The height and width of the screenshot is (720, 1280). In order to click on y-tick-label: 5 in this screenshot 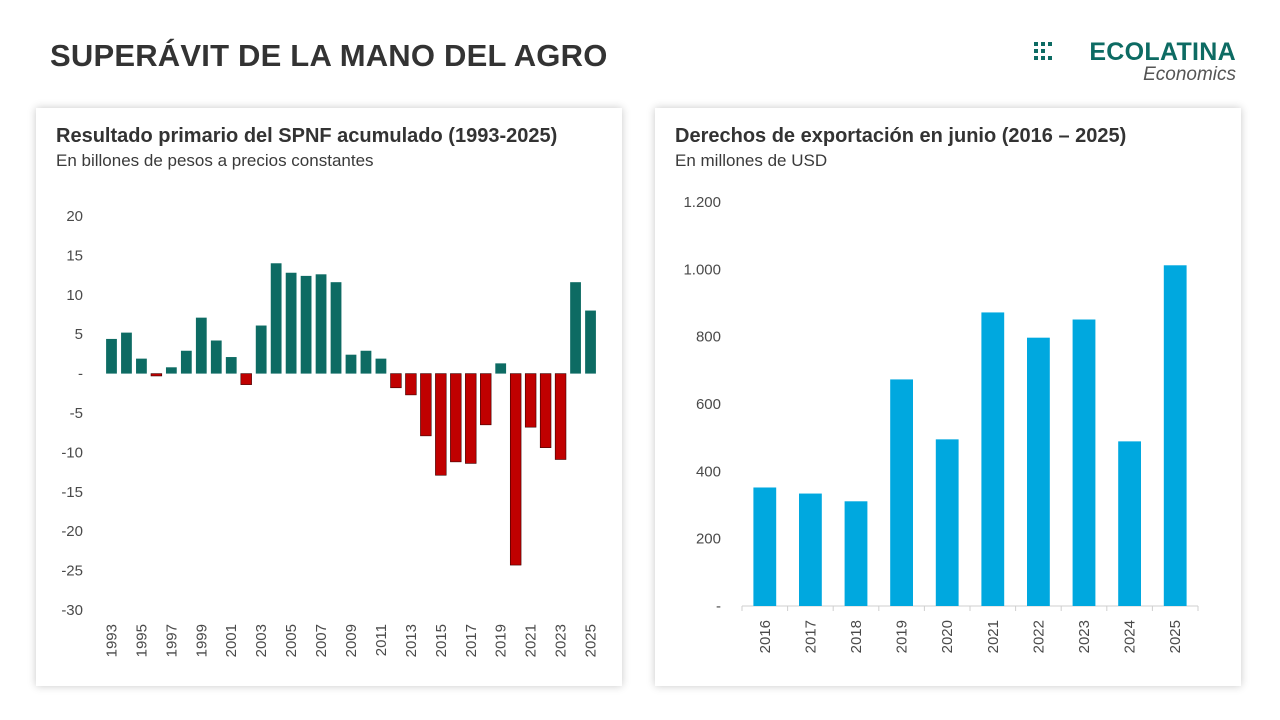, I will do `click(79, 334)`.